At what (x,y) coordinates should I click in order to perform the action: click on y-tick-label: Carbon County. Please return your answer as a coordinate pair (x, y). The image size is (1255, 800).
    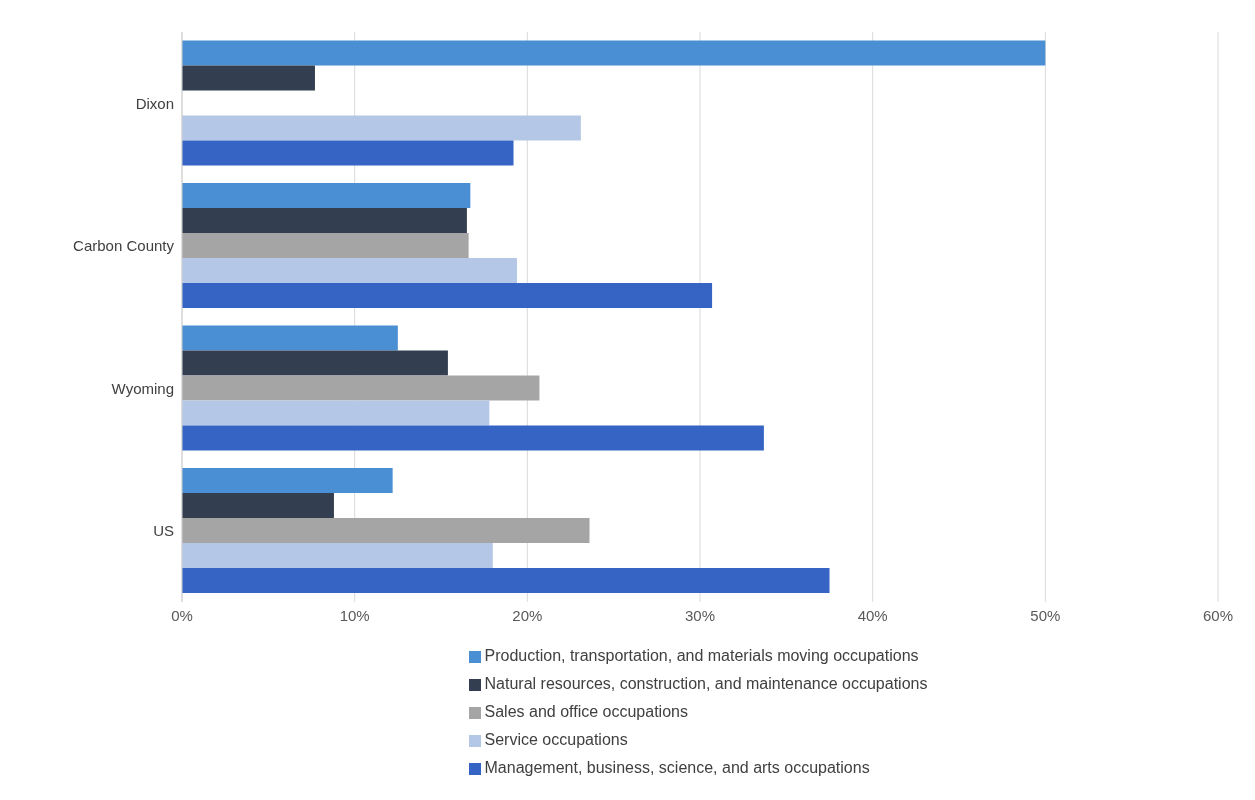
    Looking at the image, I should click on (124, 246).